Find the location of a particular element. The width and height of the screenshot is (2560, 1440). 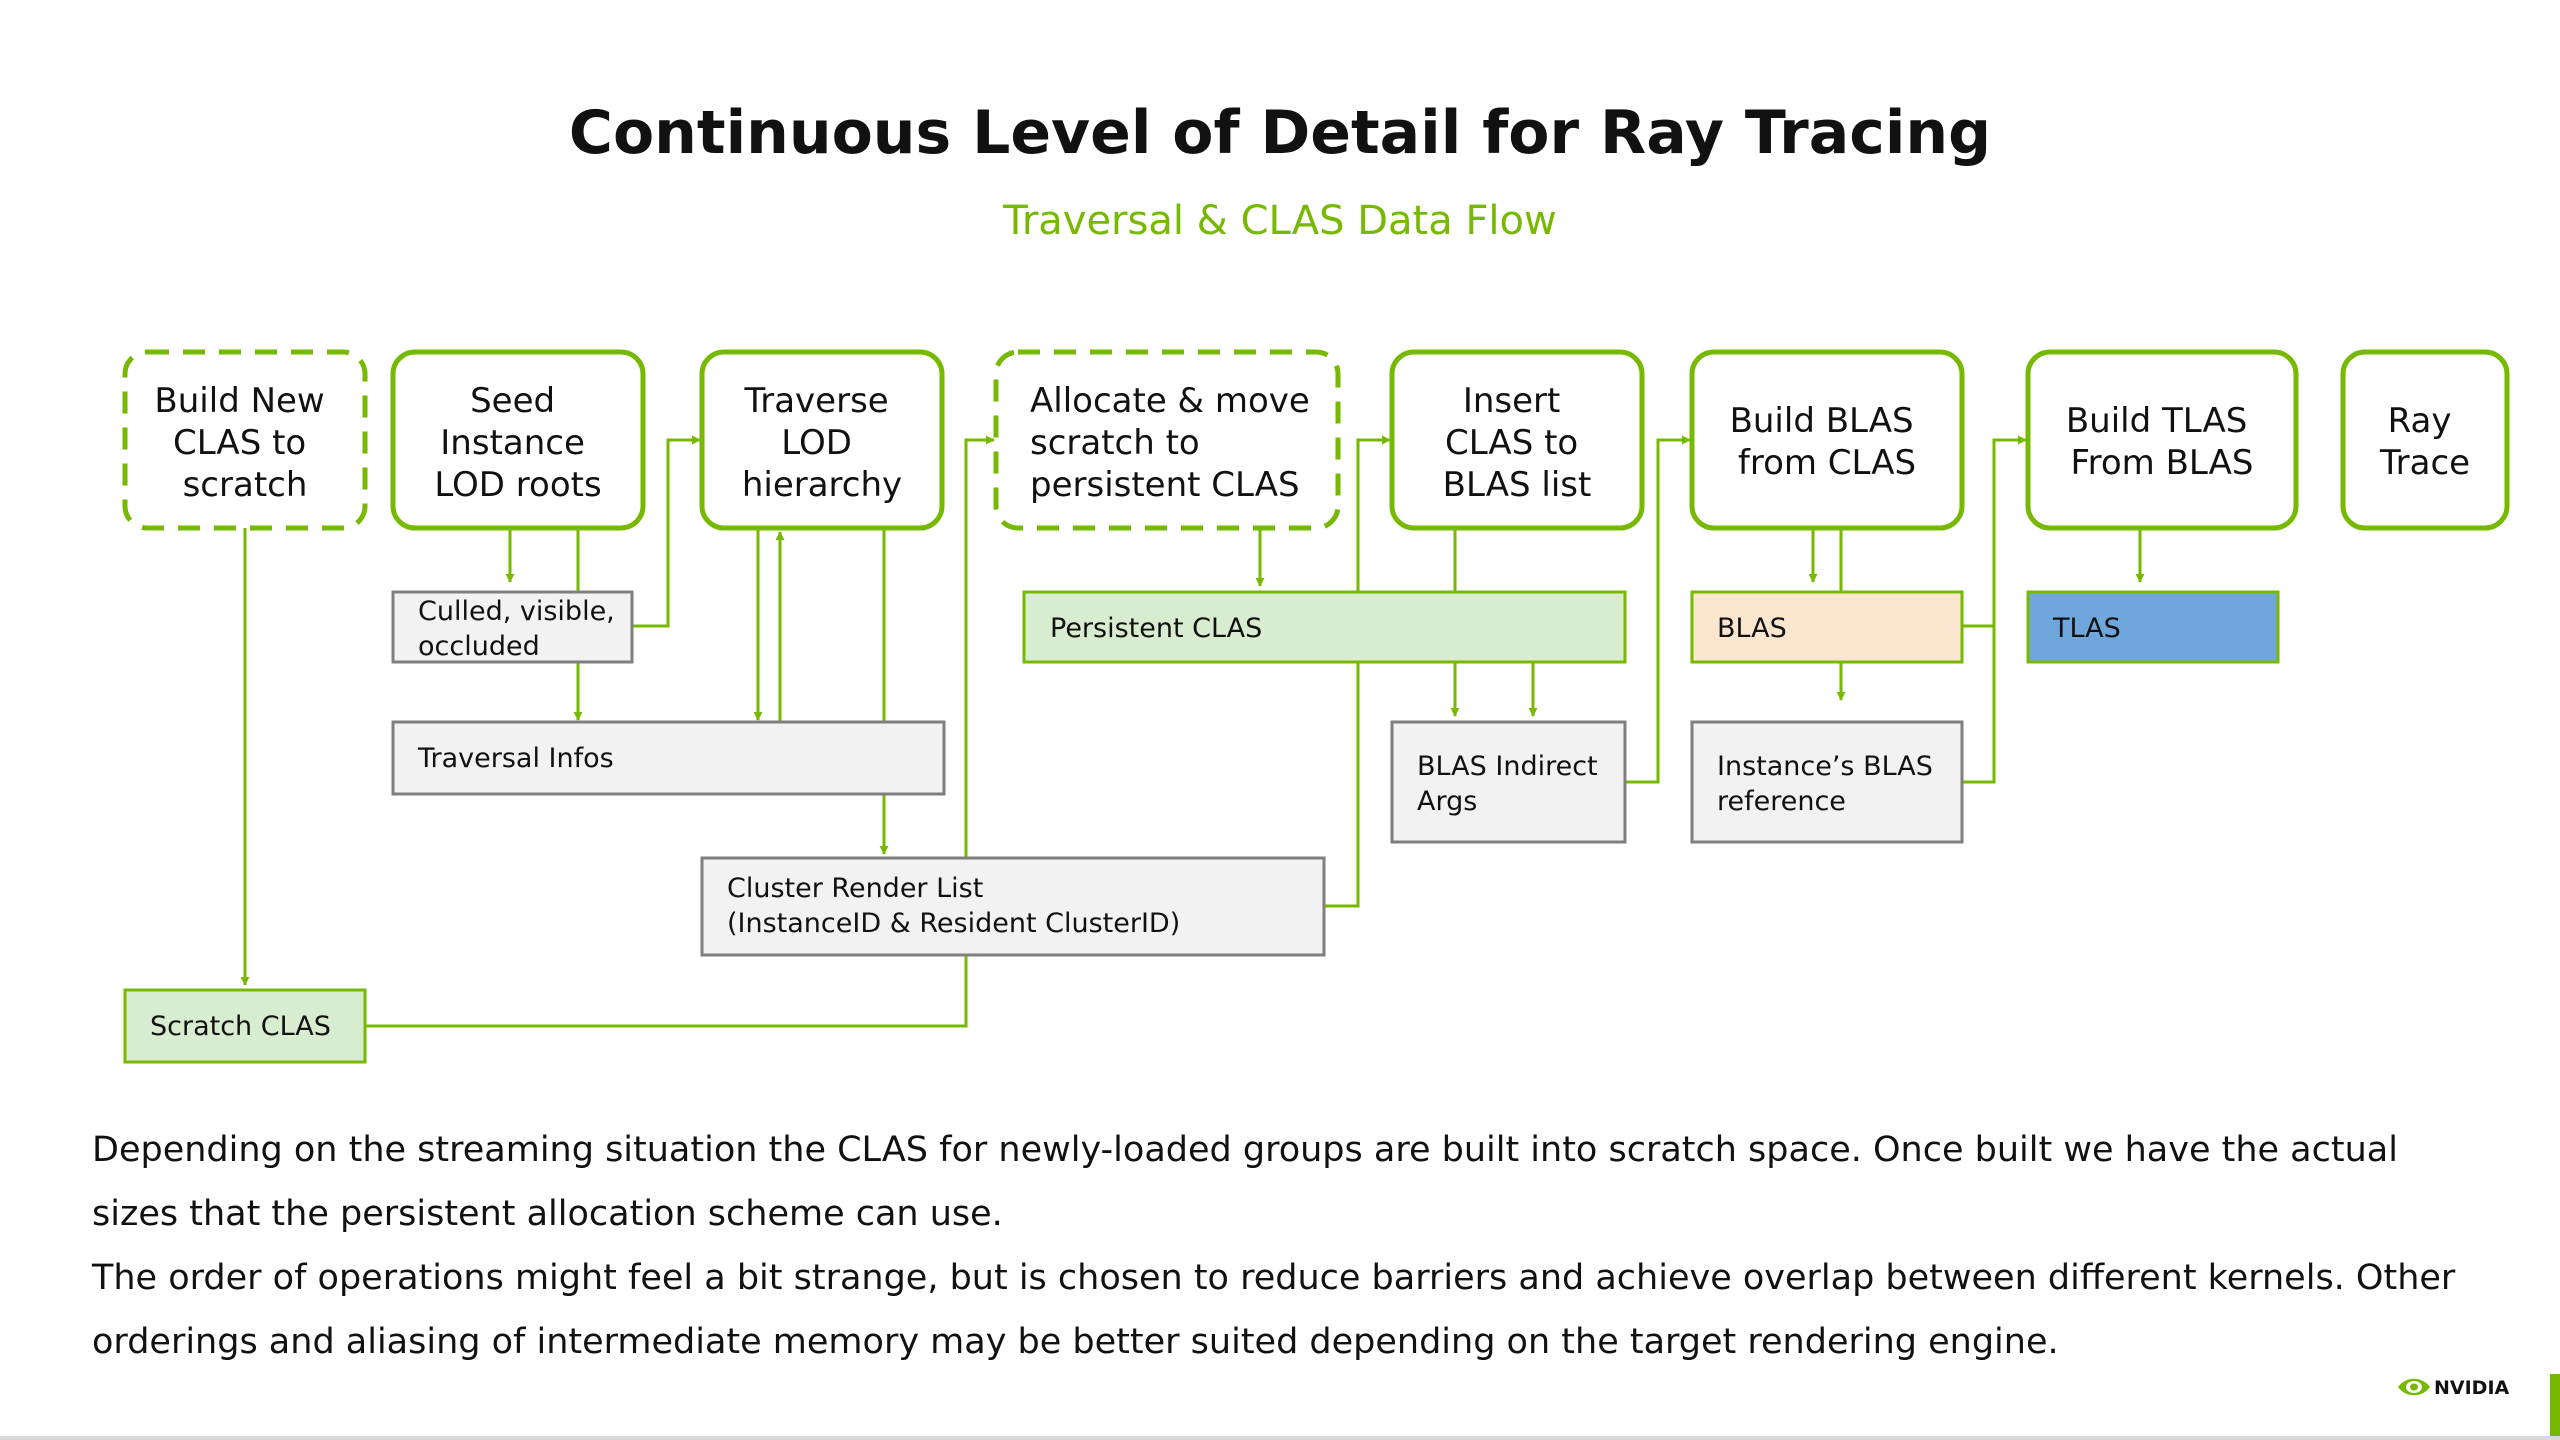

stage-build-blas is located at coordinates (1827, 440).